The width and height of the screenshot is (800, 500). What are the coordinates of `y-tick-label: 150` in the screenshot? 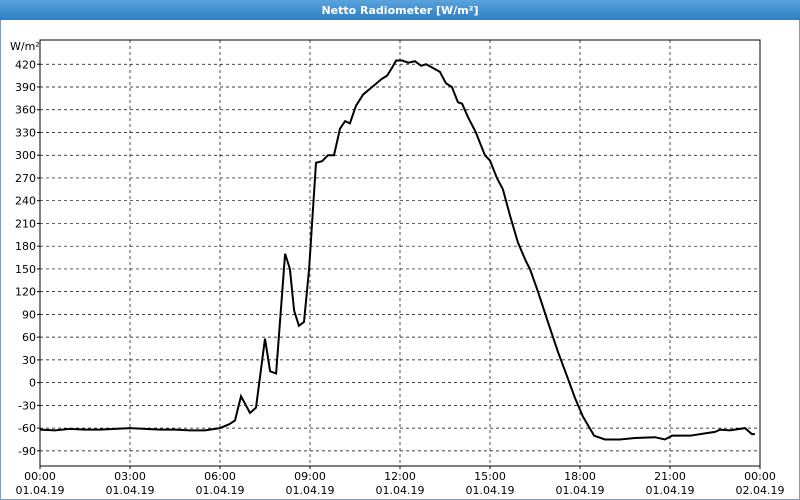 It's located at (25, 269).